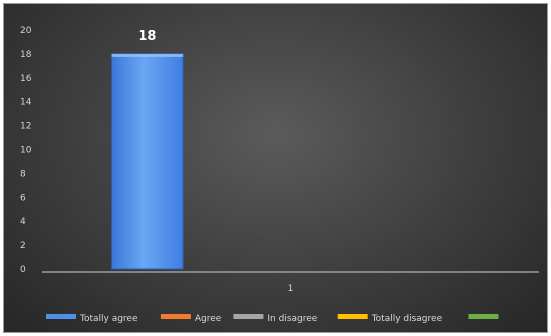 This screenshot has width=551, height=336. Describe the element at coordinates (208, 319) in the screenshot. I see `legend-label: Agree` at that location.